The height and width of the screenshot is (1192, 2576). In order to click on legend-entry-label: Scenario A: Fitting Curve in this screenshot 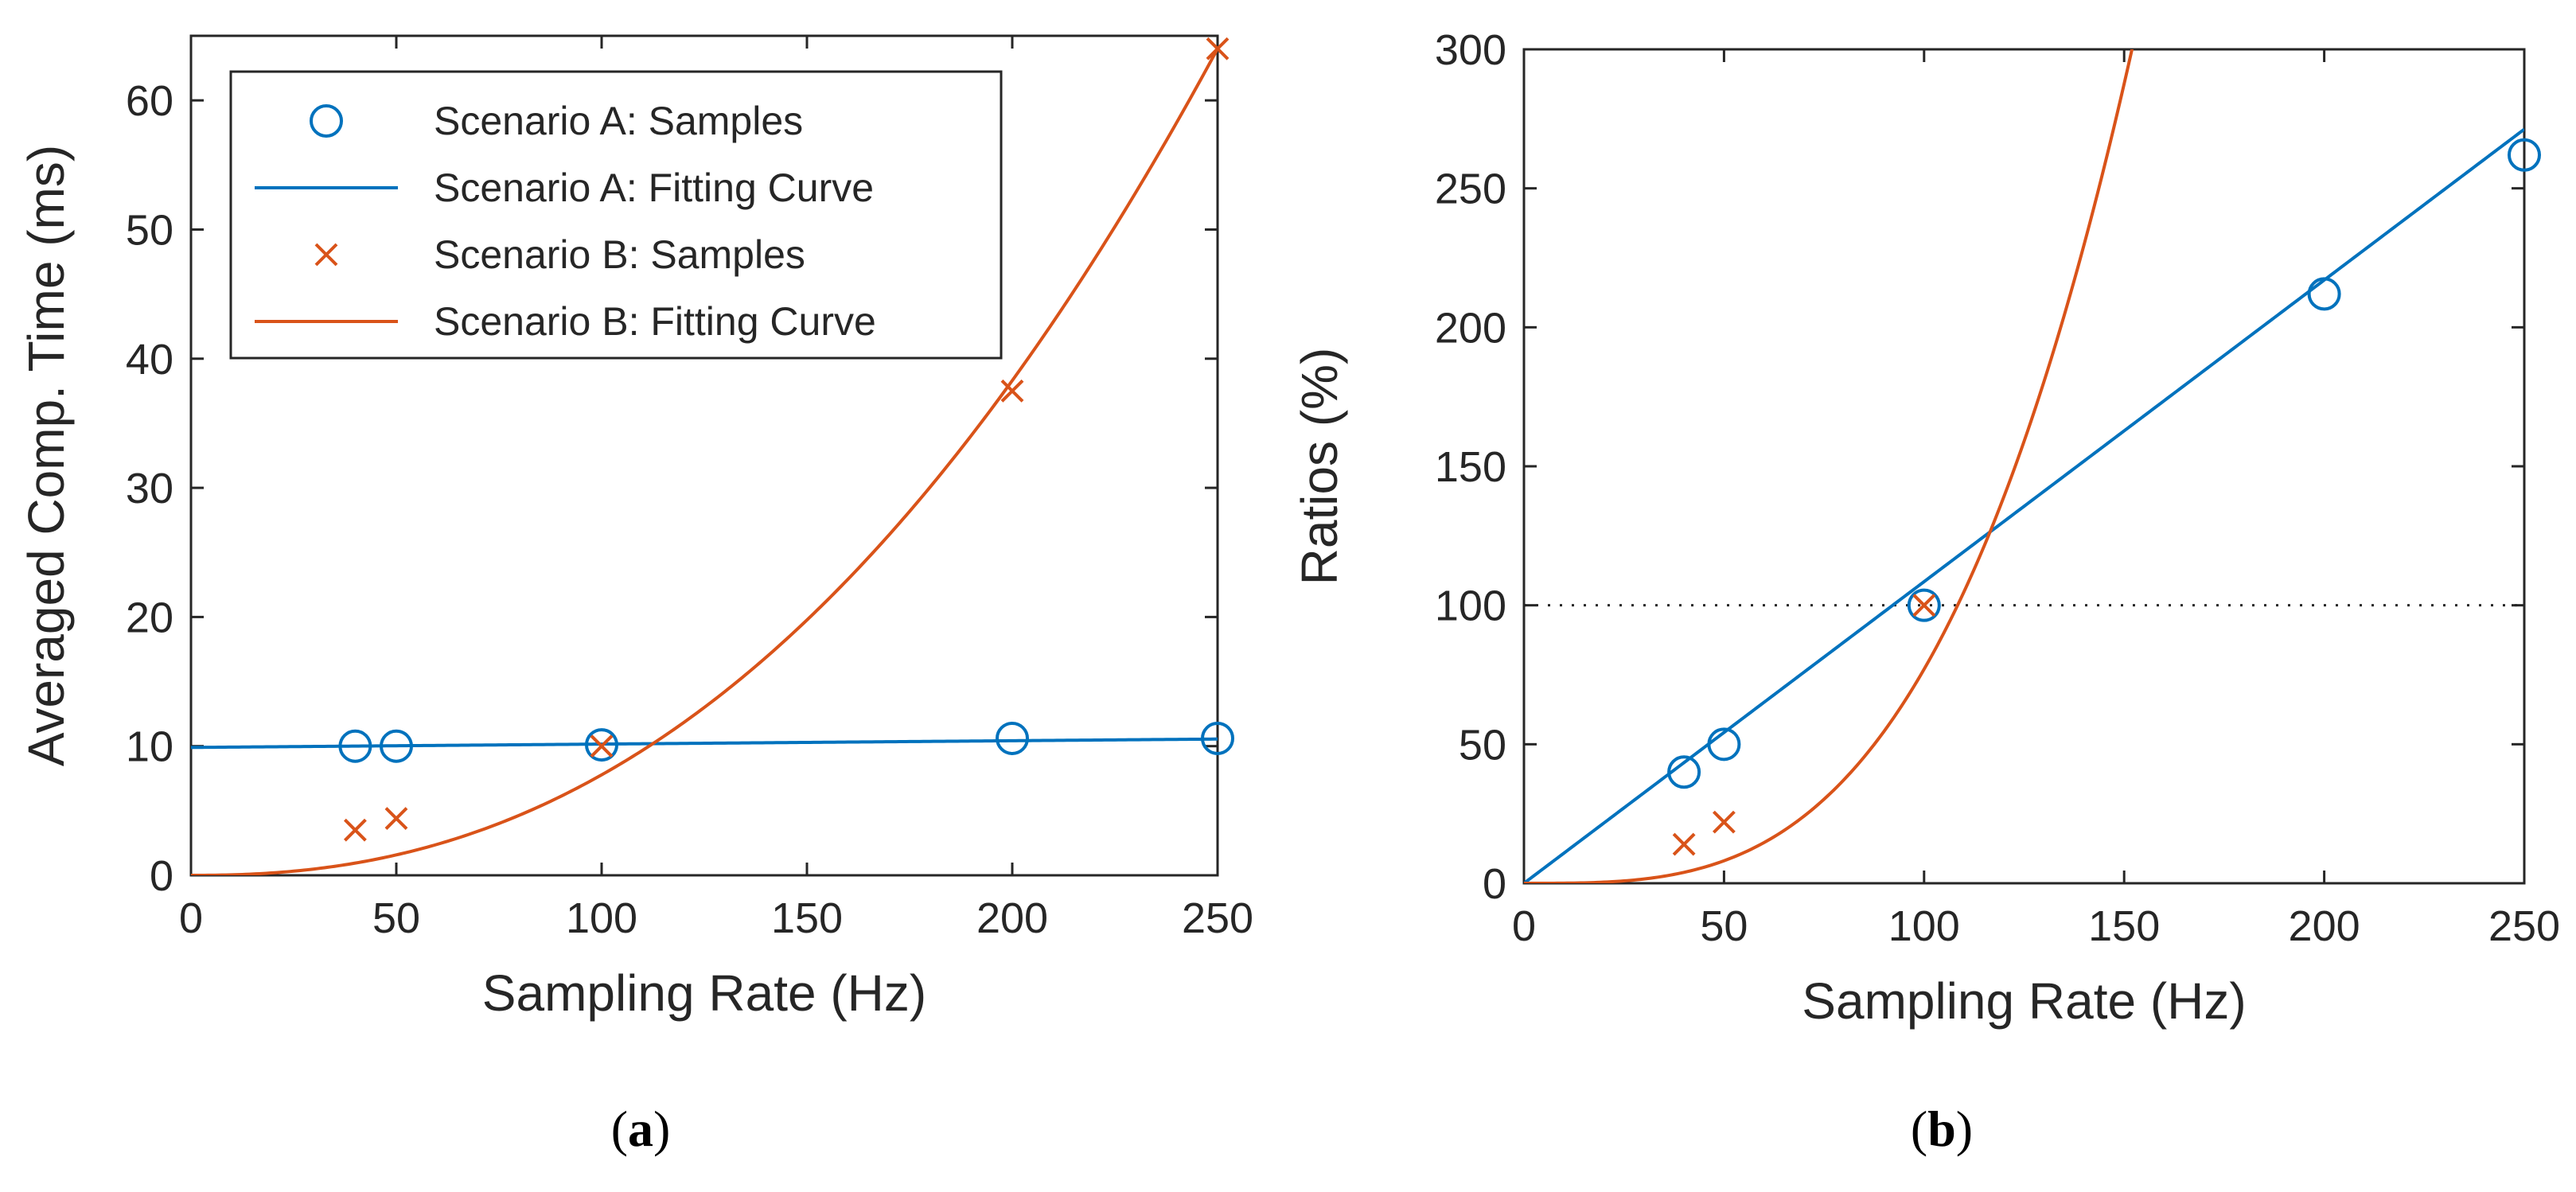, I will do `click(654, 188)`.